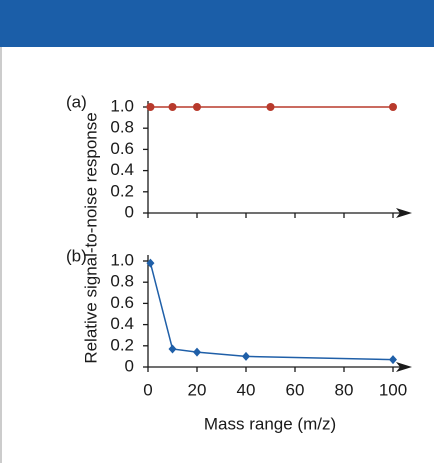  What do you see at coordinates (197, 389) in the screenshot?
I see `x-tick-label: 20` at bounding box center [197, 389].